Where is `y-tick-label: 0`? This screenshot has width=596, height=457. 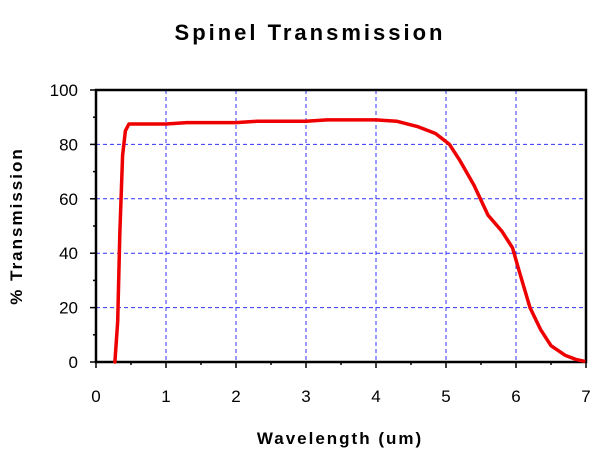
y-tick-label: 0 is located at coordinates (73, 362).